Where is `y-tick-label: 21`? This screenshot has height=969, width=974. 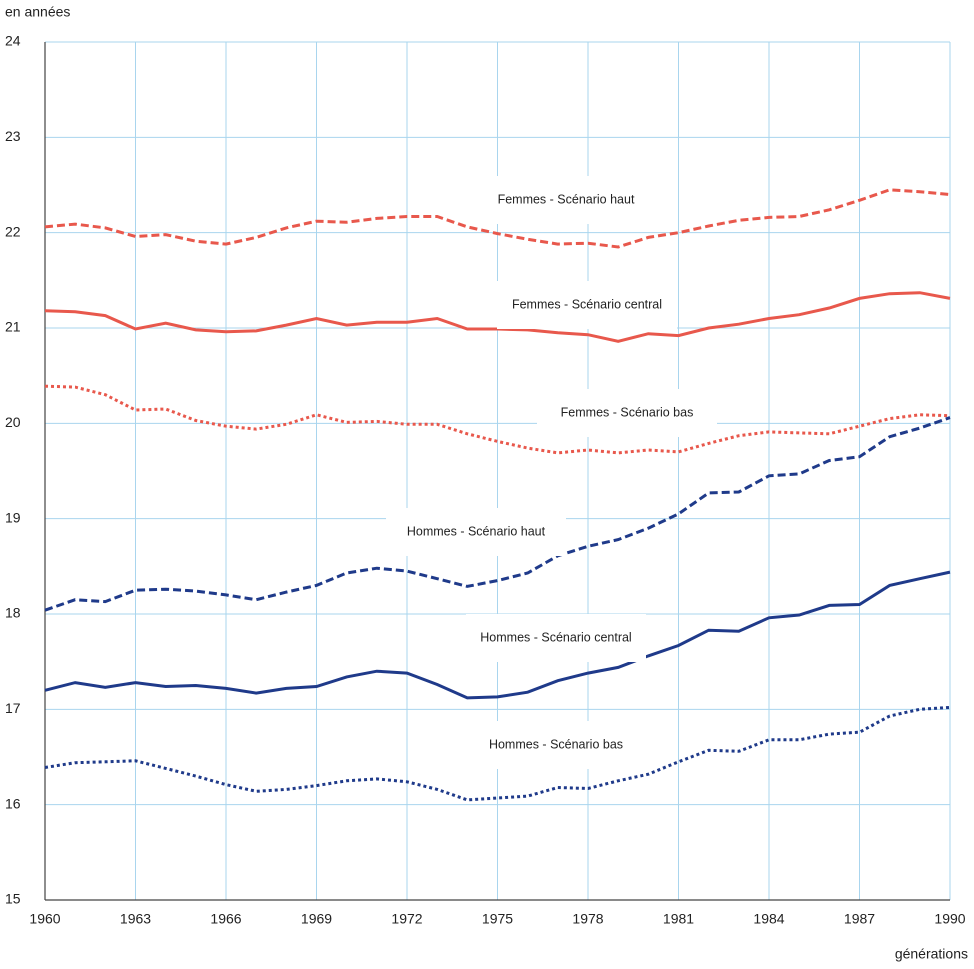 y-tick-label: 21 is located at coordinates (13, 327).